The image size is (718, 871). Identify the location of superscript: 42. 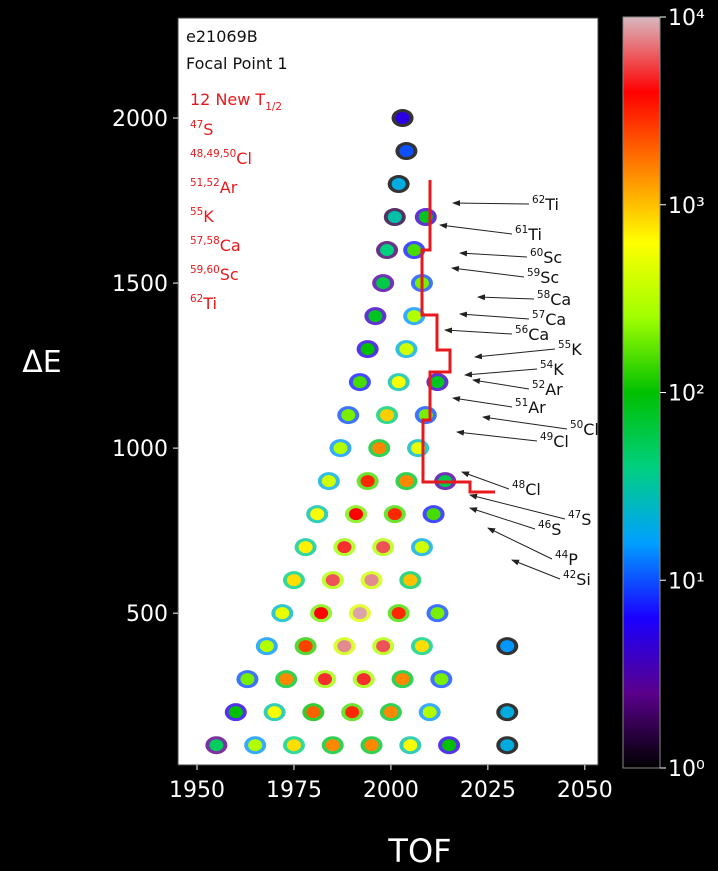
(569, 575).